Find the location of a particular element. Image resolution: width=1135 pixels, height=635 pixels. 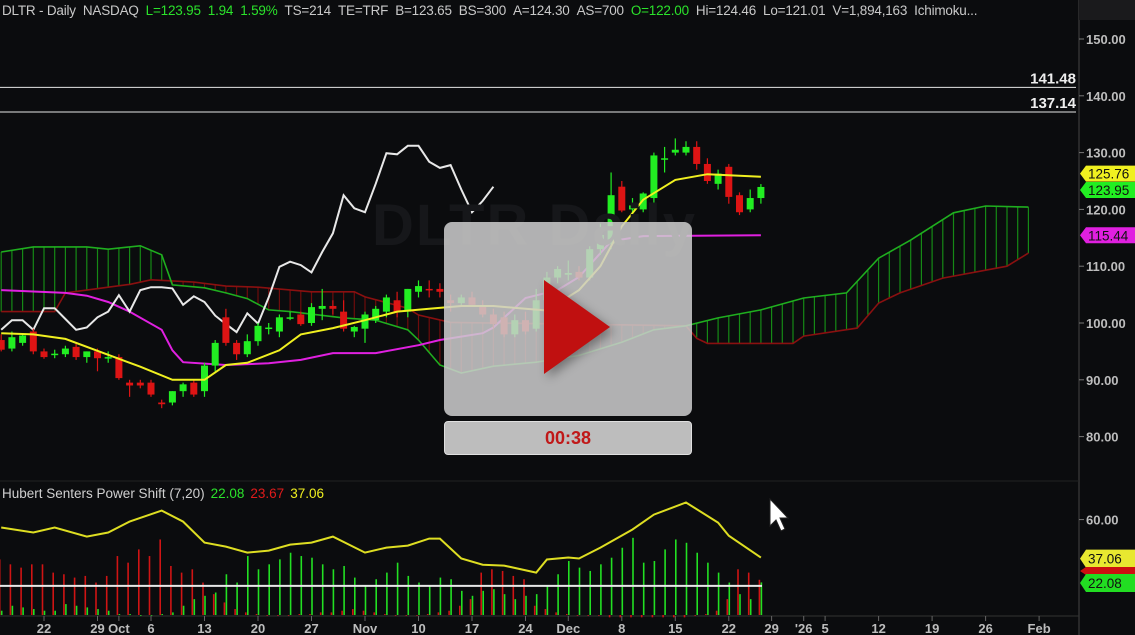

bid-value: B=123.65 is located at coordinates (423, 10).